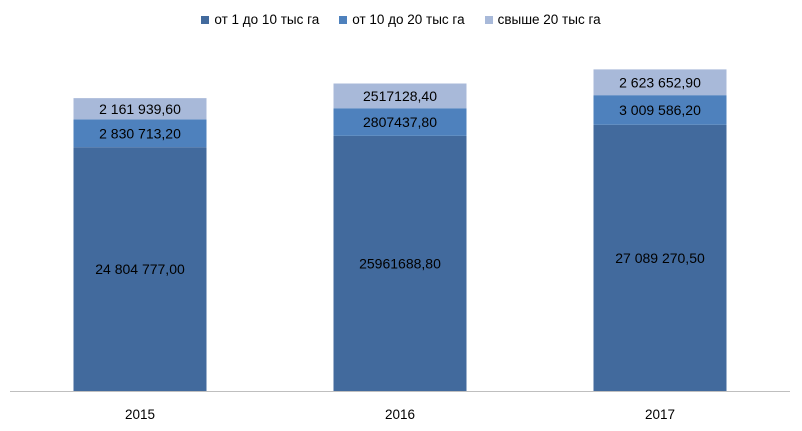  What do you see at coordinates (660, 414) in the screenshot?
I see `x-tick-label-2017: 2017` at bounding box center [660, 414].